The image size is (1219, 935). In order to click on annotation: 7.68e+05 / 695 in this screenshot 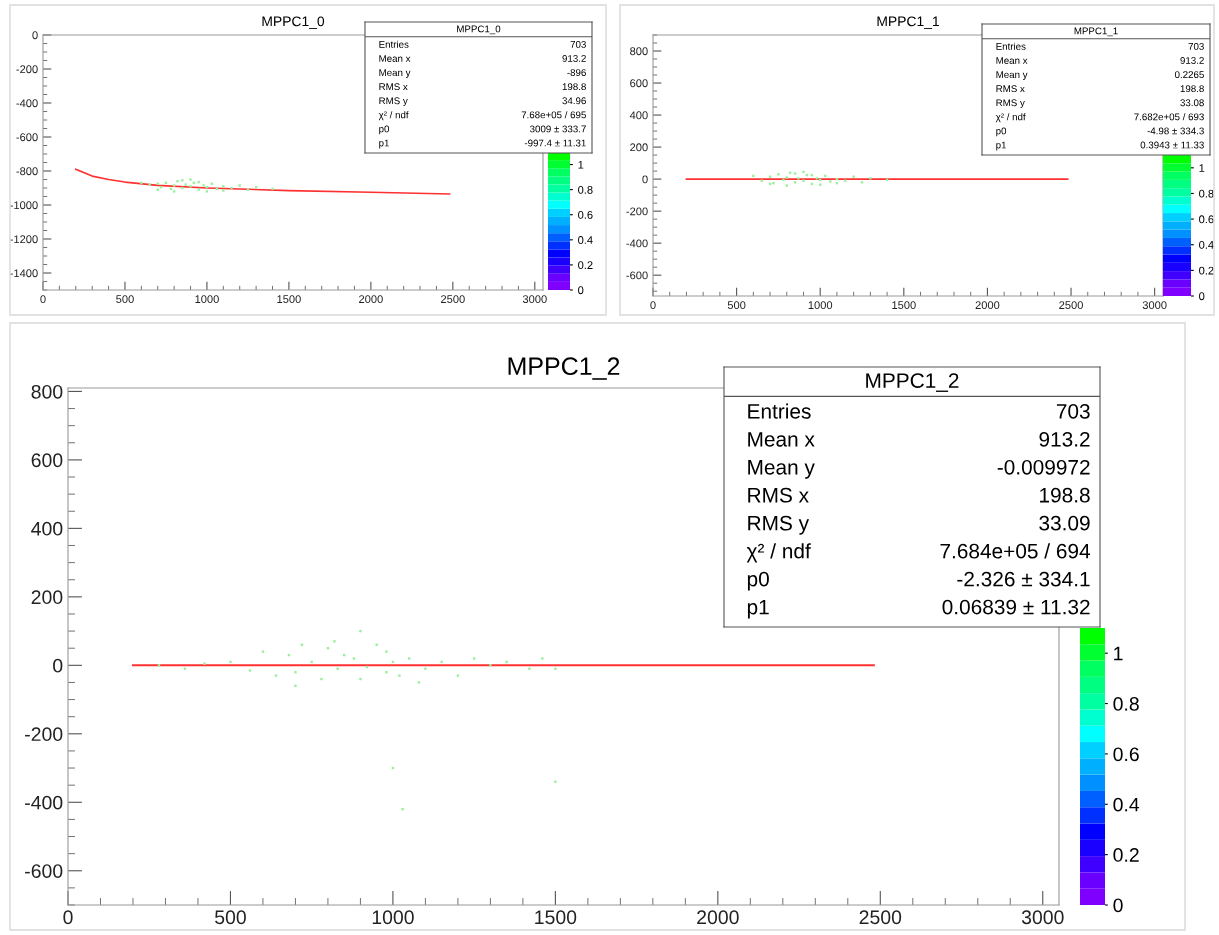, I will do `click(553, 115)`.